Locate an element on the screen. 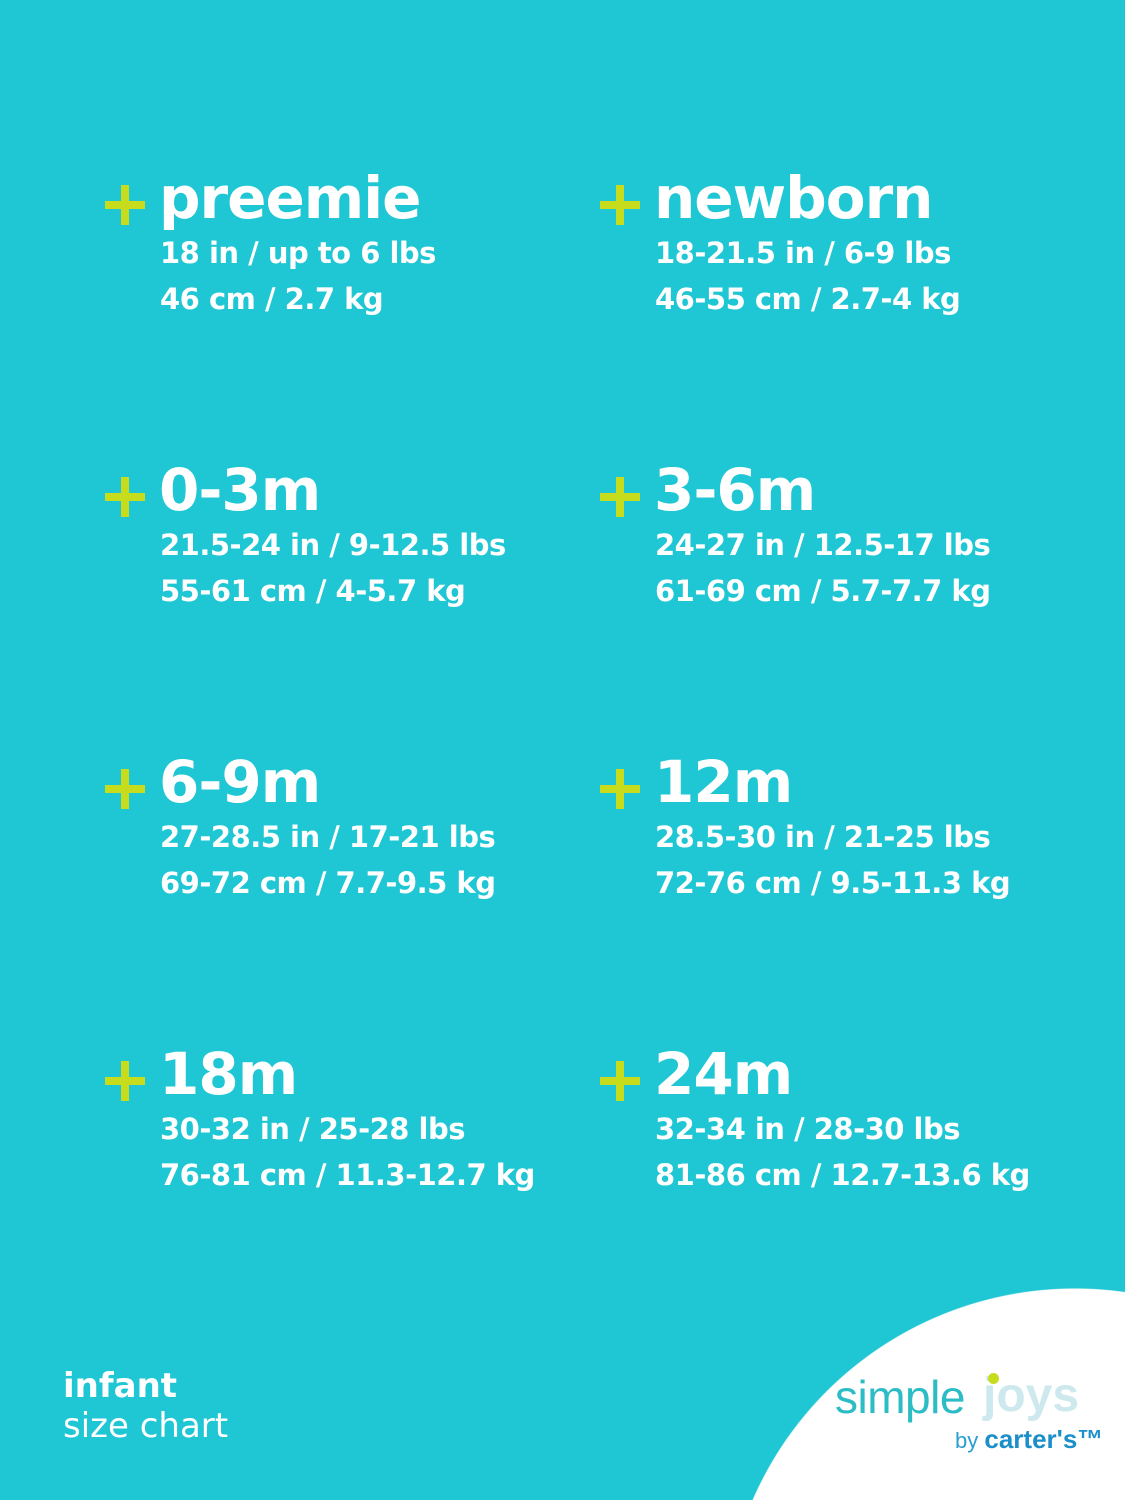 This screenshot has width=1125, height=1500. size-metric: 69-72 cm / 7.7-9.5 kg is located at coordinates (328, 883).